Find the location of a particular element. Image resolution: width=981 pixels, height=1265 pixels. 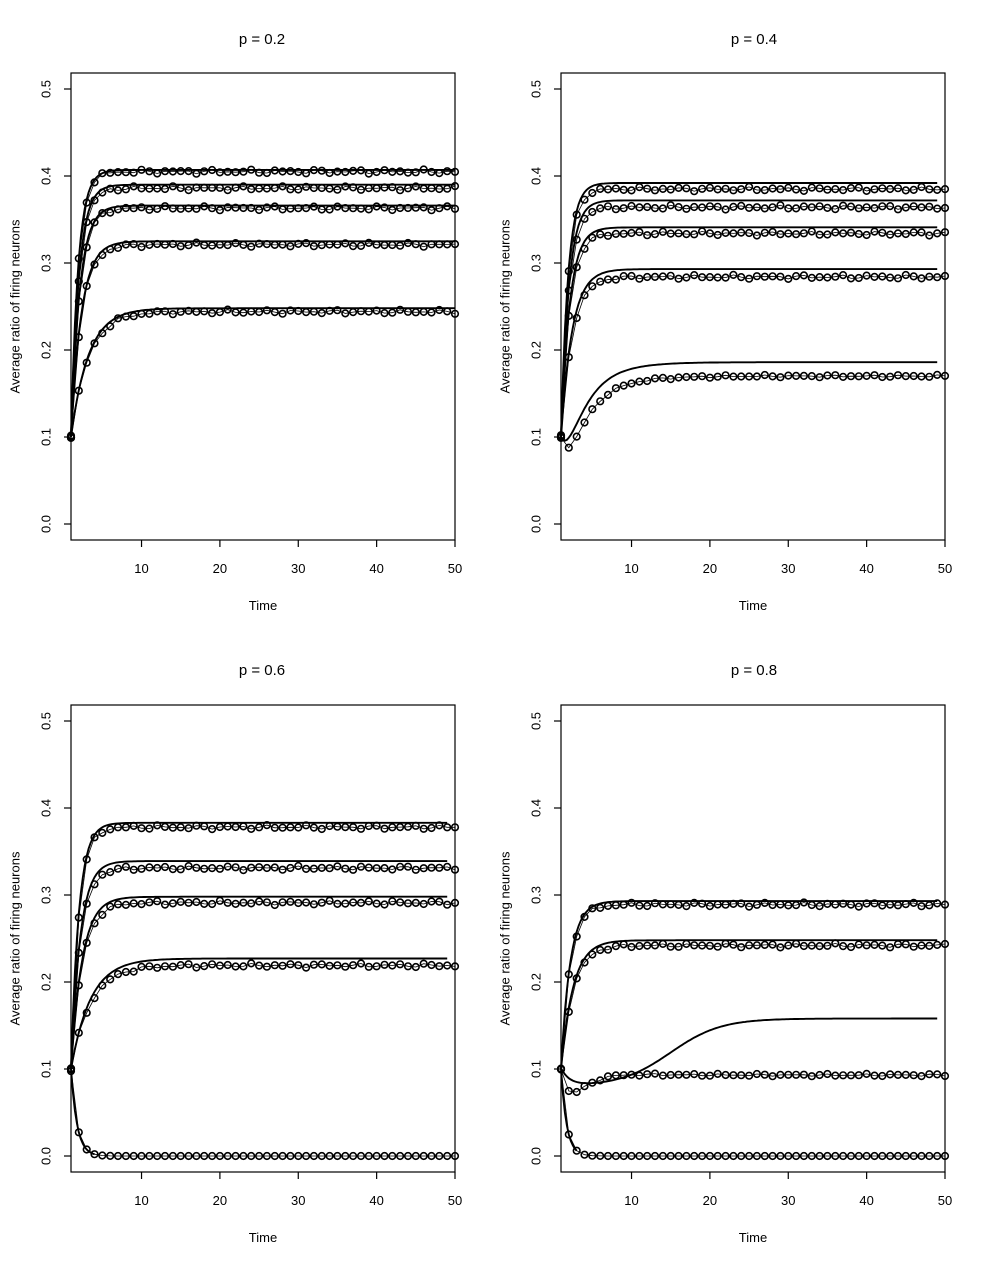

y-tick-label: 0.5 is located at coordinates (535, 721).